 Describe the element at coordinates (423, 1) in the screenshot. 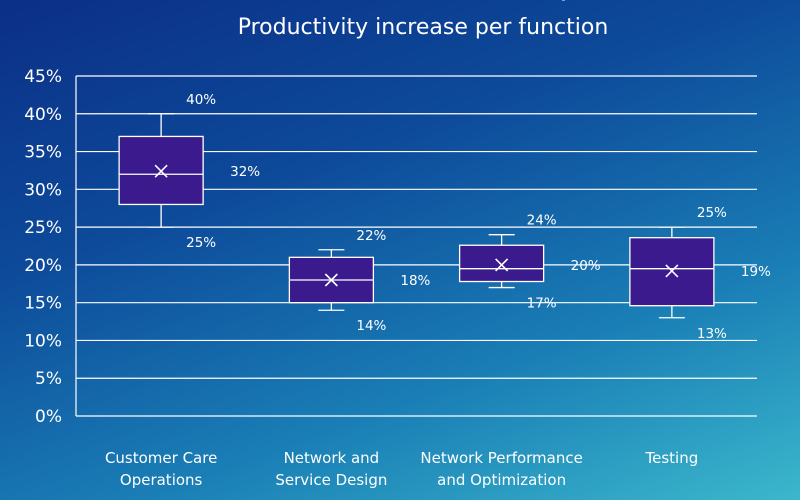

I see `chart-title-line: Generative AI for Telcos Analysis` at that location.